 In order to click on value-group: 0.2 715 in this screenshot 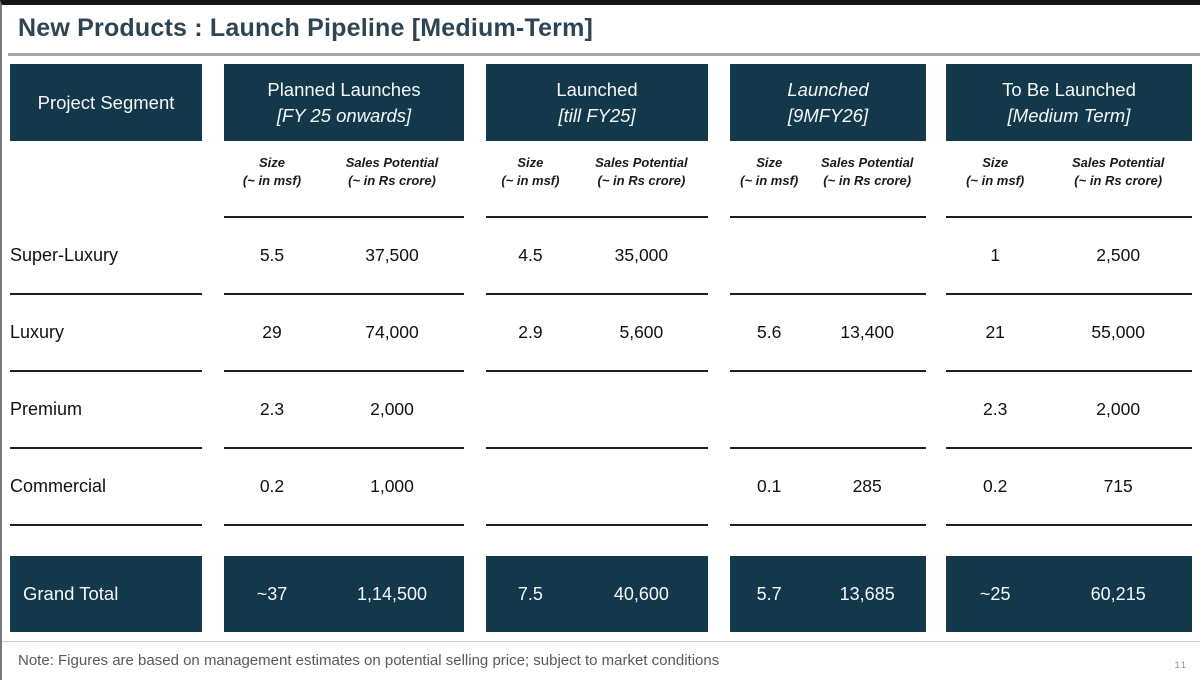, I will do `click(1069, 487)`.